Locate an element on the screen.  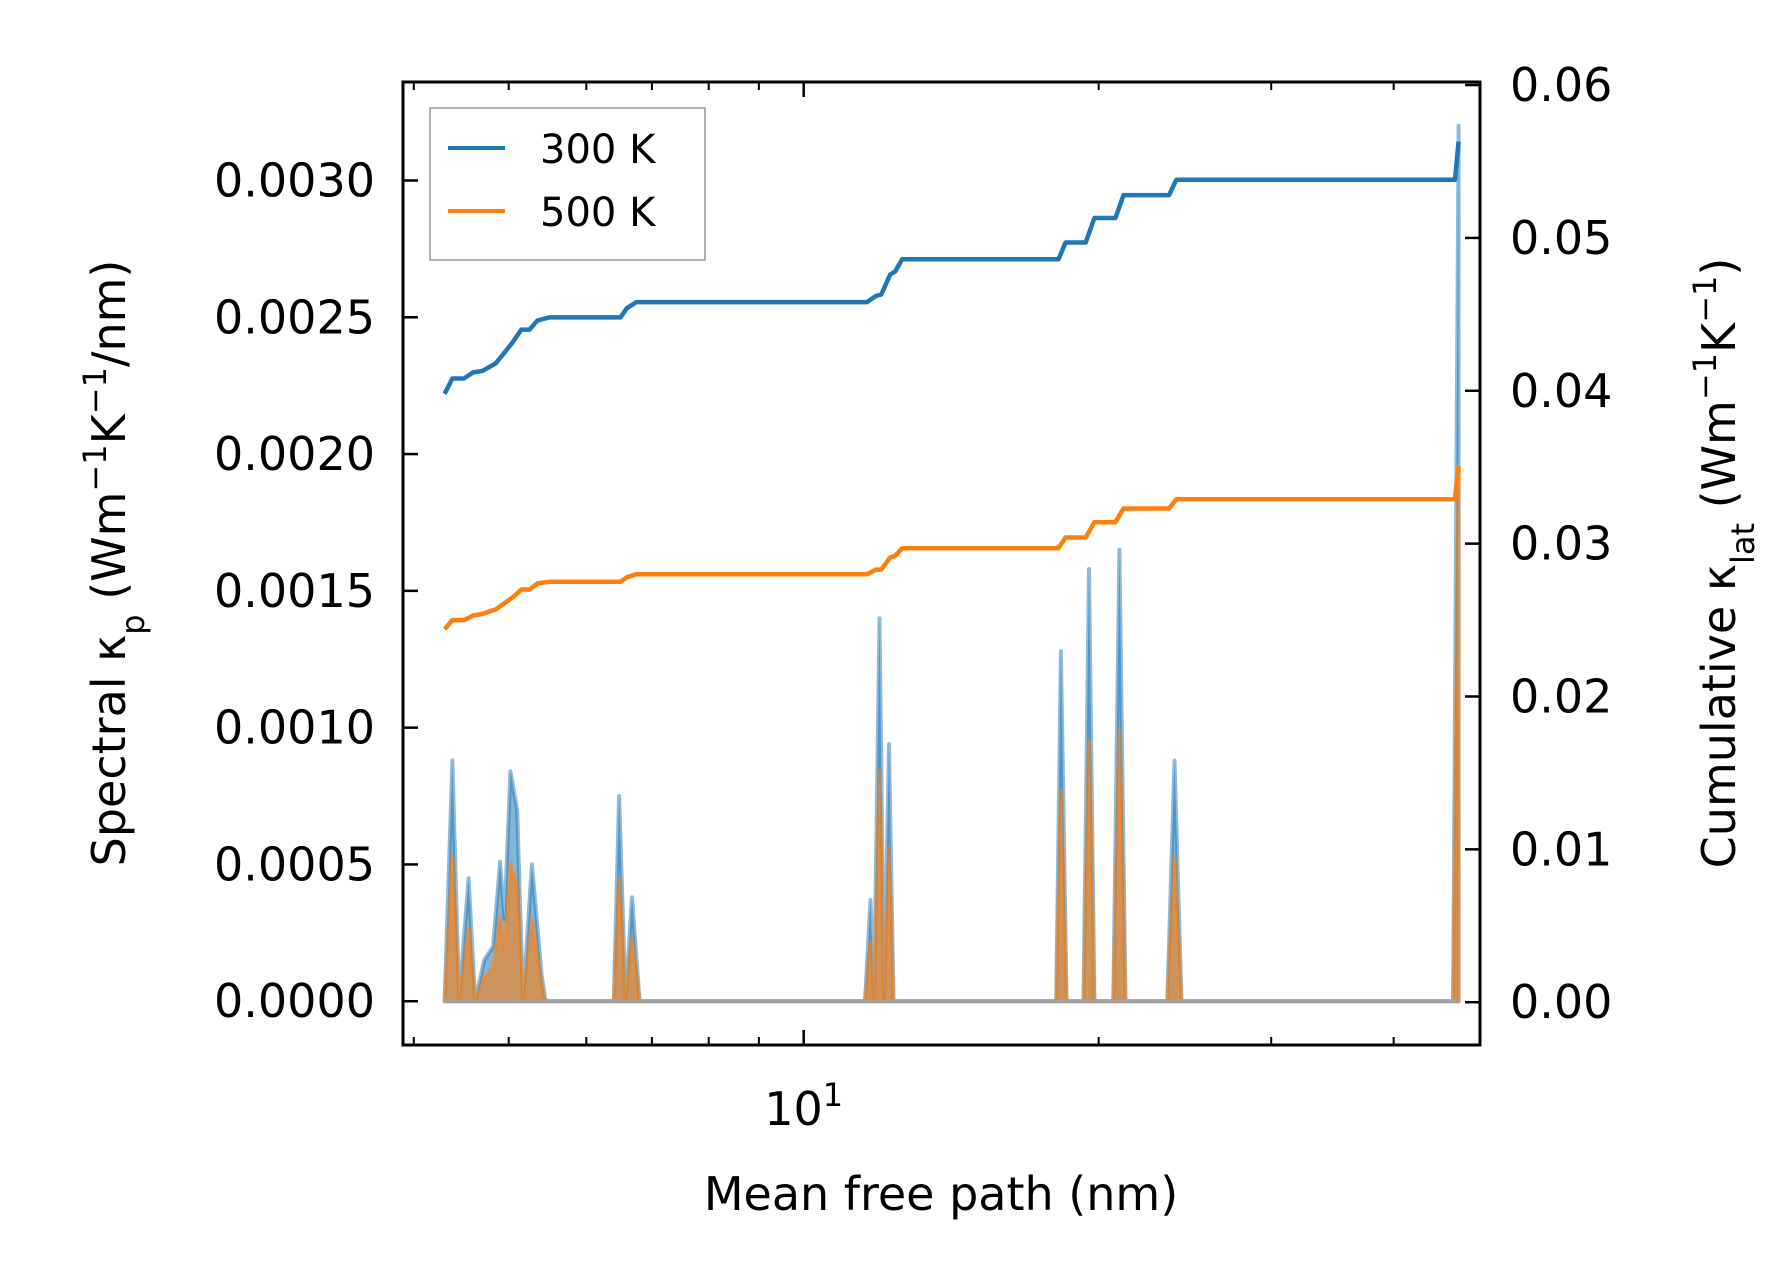
x-axis-title: Mean free path (nm) is located at coordinates (941, 1194).